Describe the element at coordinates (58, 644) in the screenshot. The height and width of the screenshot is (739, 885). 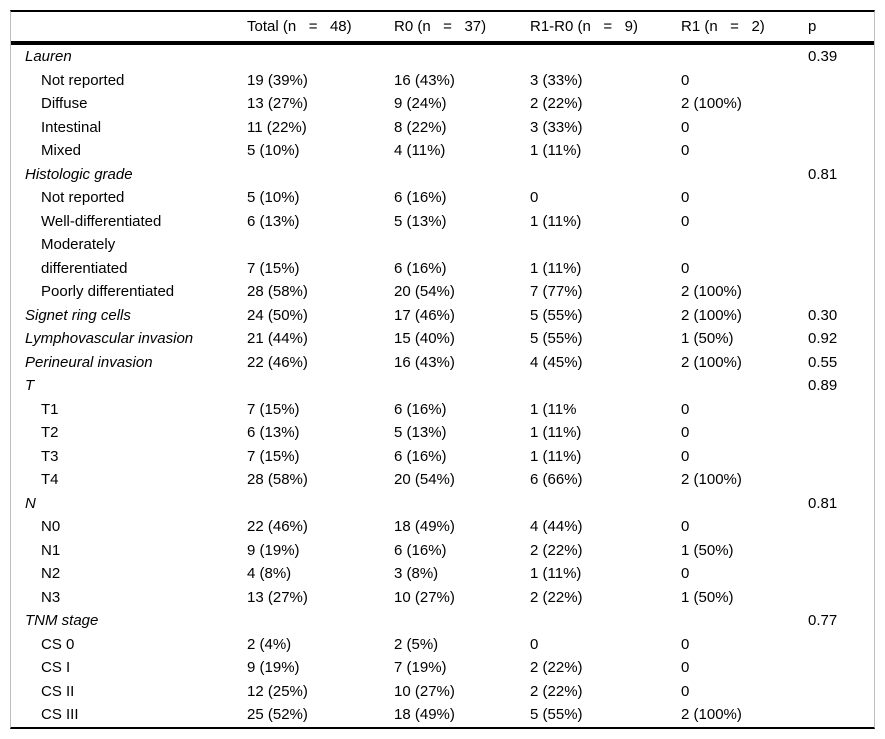
I see `row-item-label: CS 0` at that location.